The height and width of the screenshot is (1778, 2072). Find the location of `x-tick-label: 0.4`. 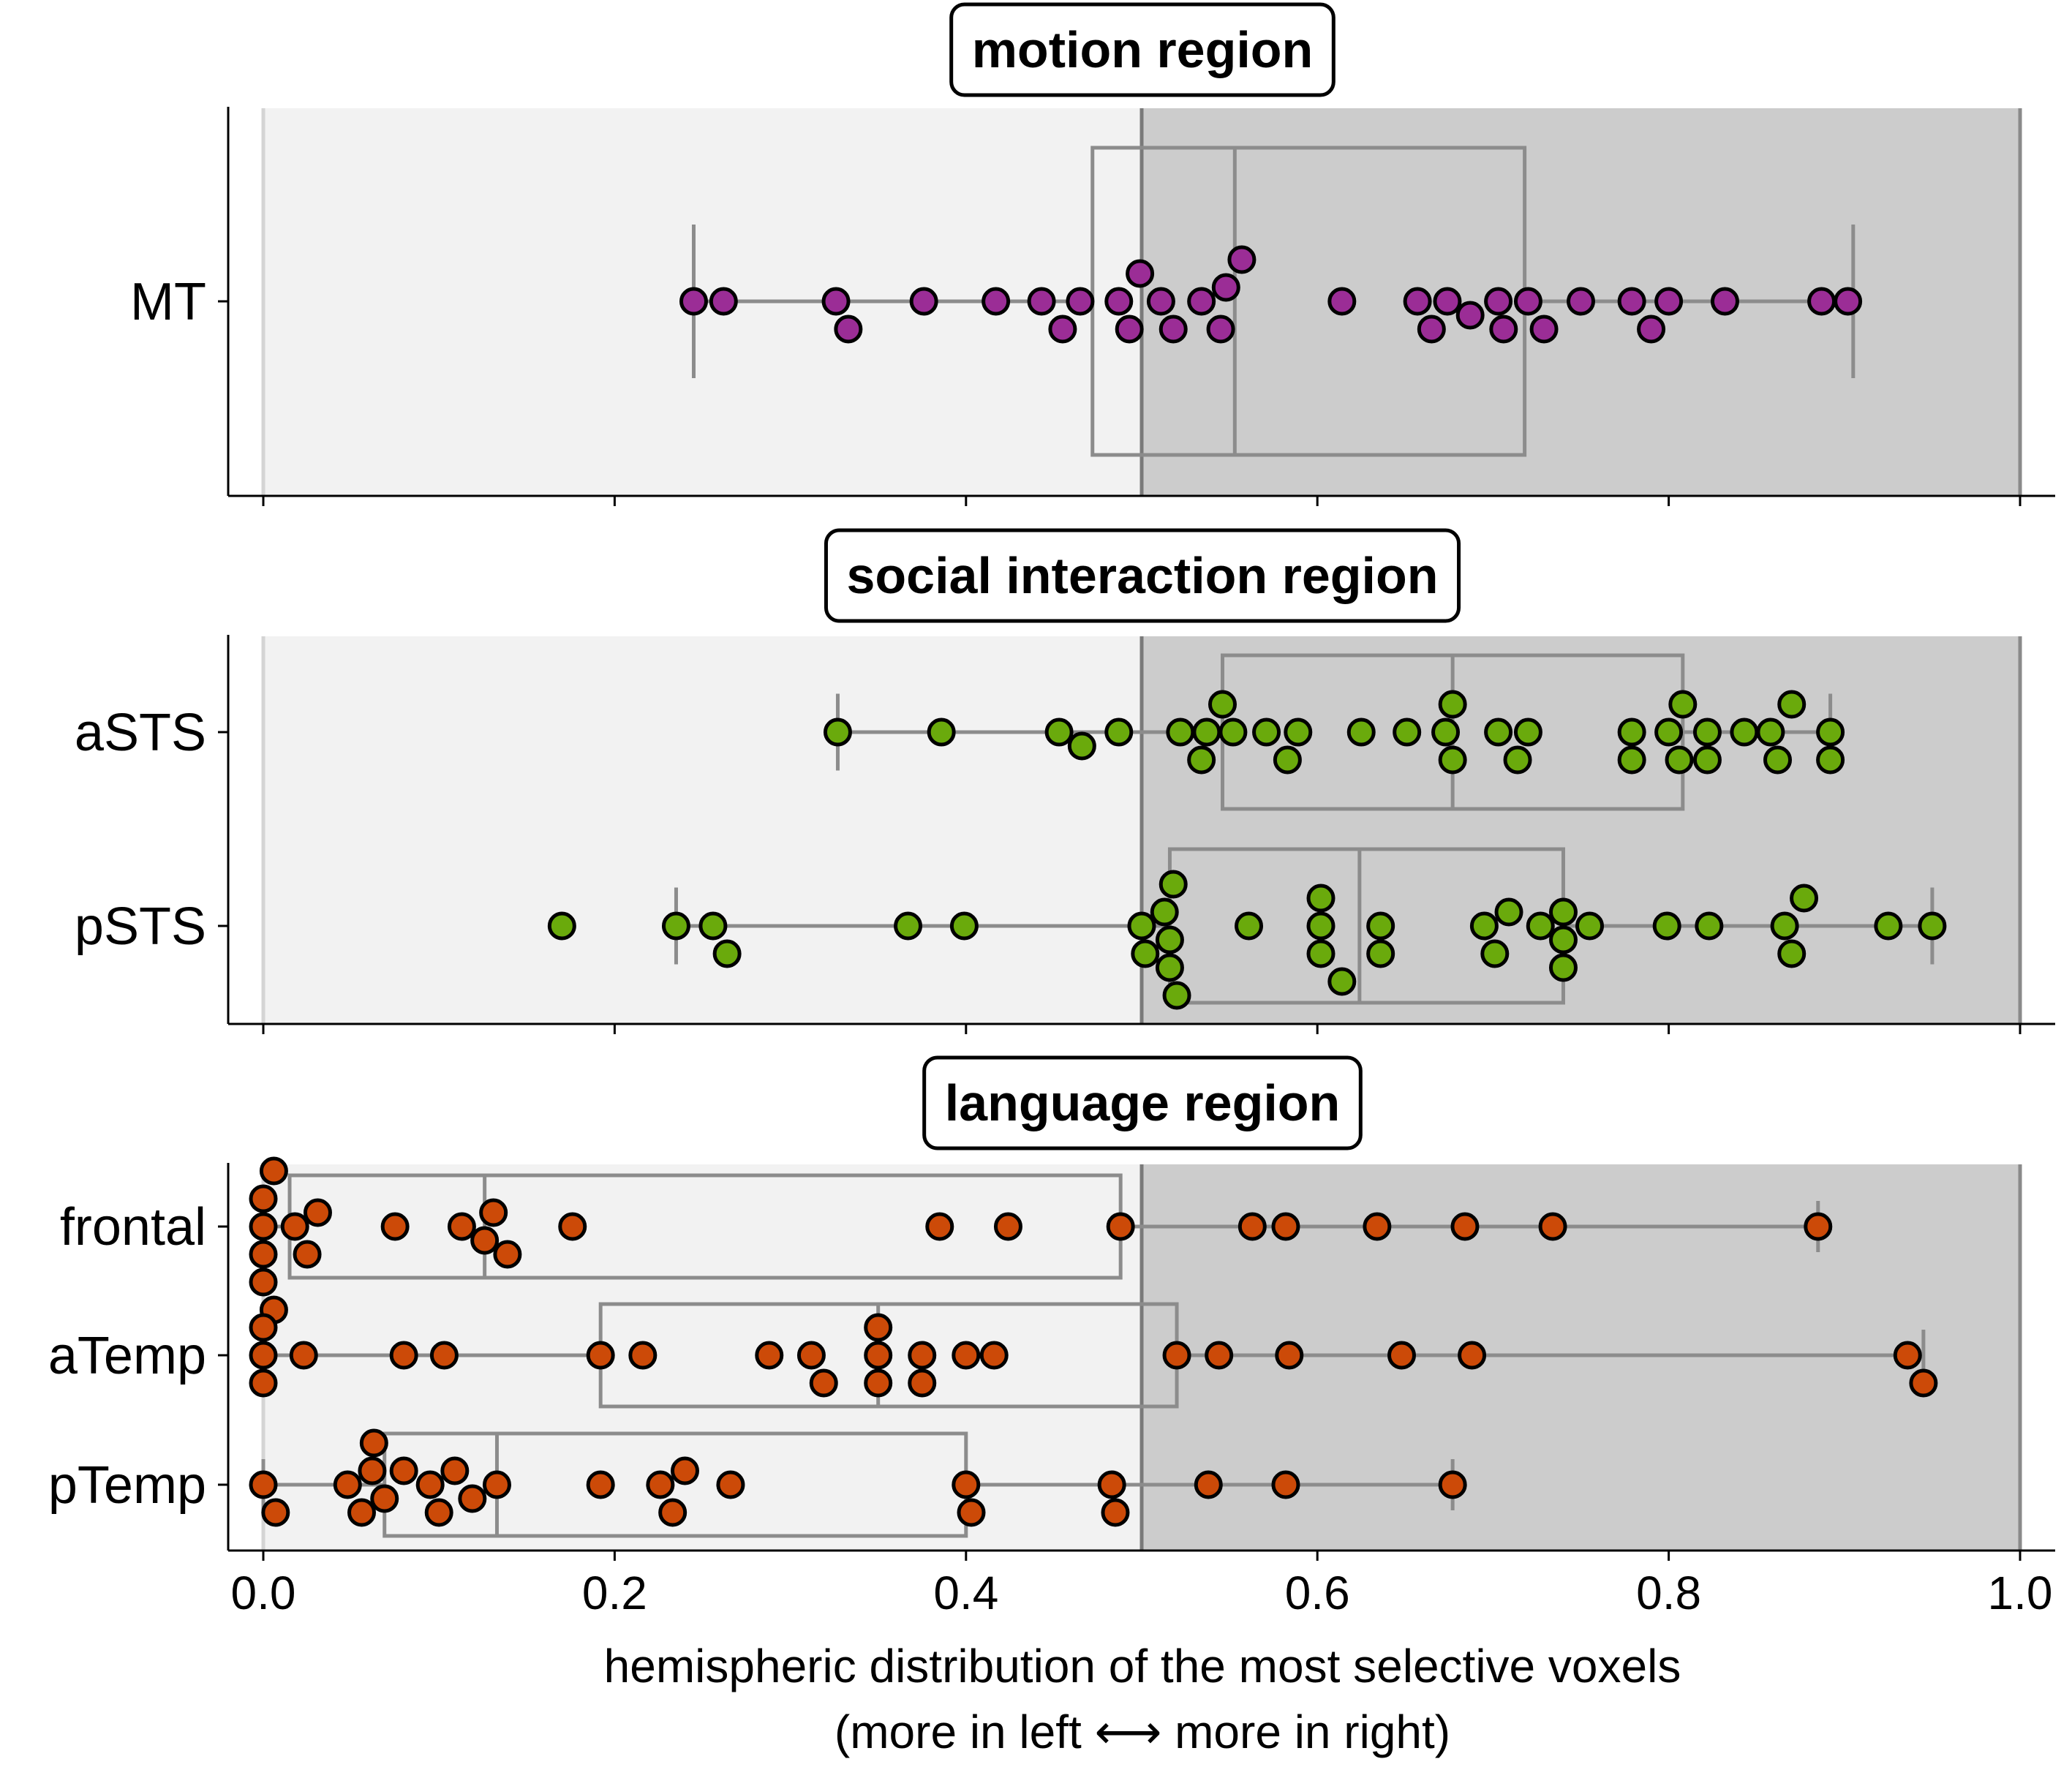

x-tick-label: 0.4 is located at coordinates (965, 1593).